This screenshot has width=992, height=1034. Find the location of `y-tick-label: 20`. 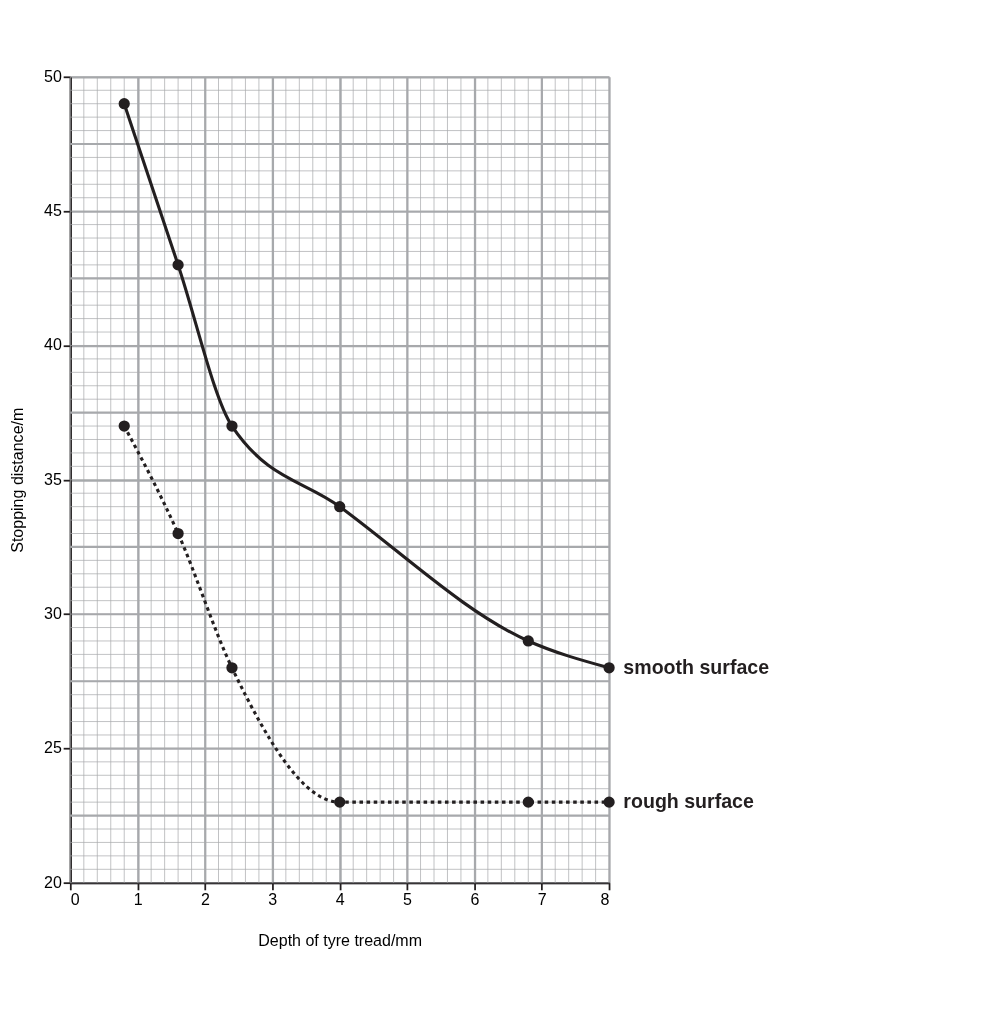

y-tick-label: 20 is located at coordinates (53, 881).